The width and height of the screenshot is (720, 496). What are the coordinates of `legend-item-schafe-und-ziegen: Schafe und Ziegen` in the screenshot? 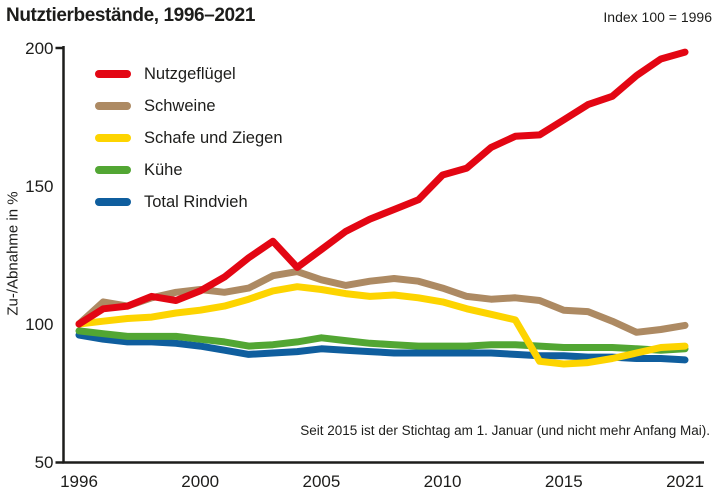 It's located at (189, 138).